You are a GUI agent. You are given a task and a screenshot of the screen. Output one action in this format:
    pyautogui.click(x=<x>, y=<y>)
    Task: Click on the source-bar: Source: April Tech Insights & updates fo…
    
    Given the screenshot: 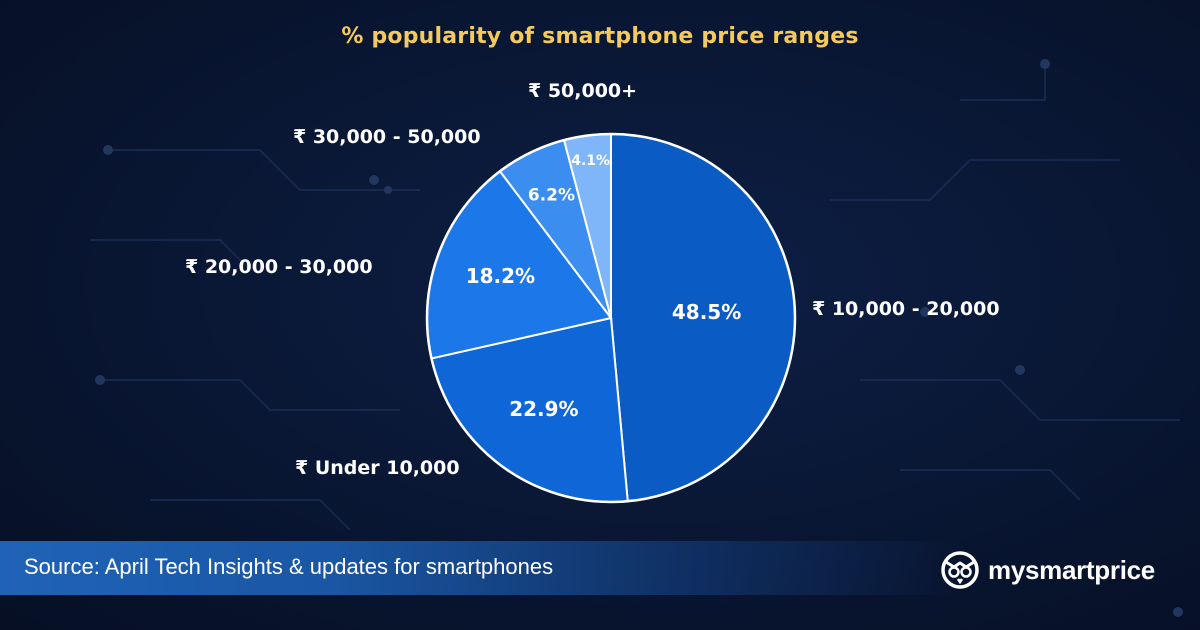 What is the action you would take?
    pyautogui.click(x=480, y=568)
    